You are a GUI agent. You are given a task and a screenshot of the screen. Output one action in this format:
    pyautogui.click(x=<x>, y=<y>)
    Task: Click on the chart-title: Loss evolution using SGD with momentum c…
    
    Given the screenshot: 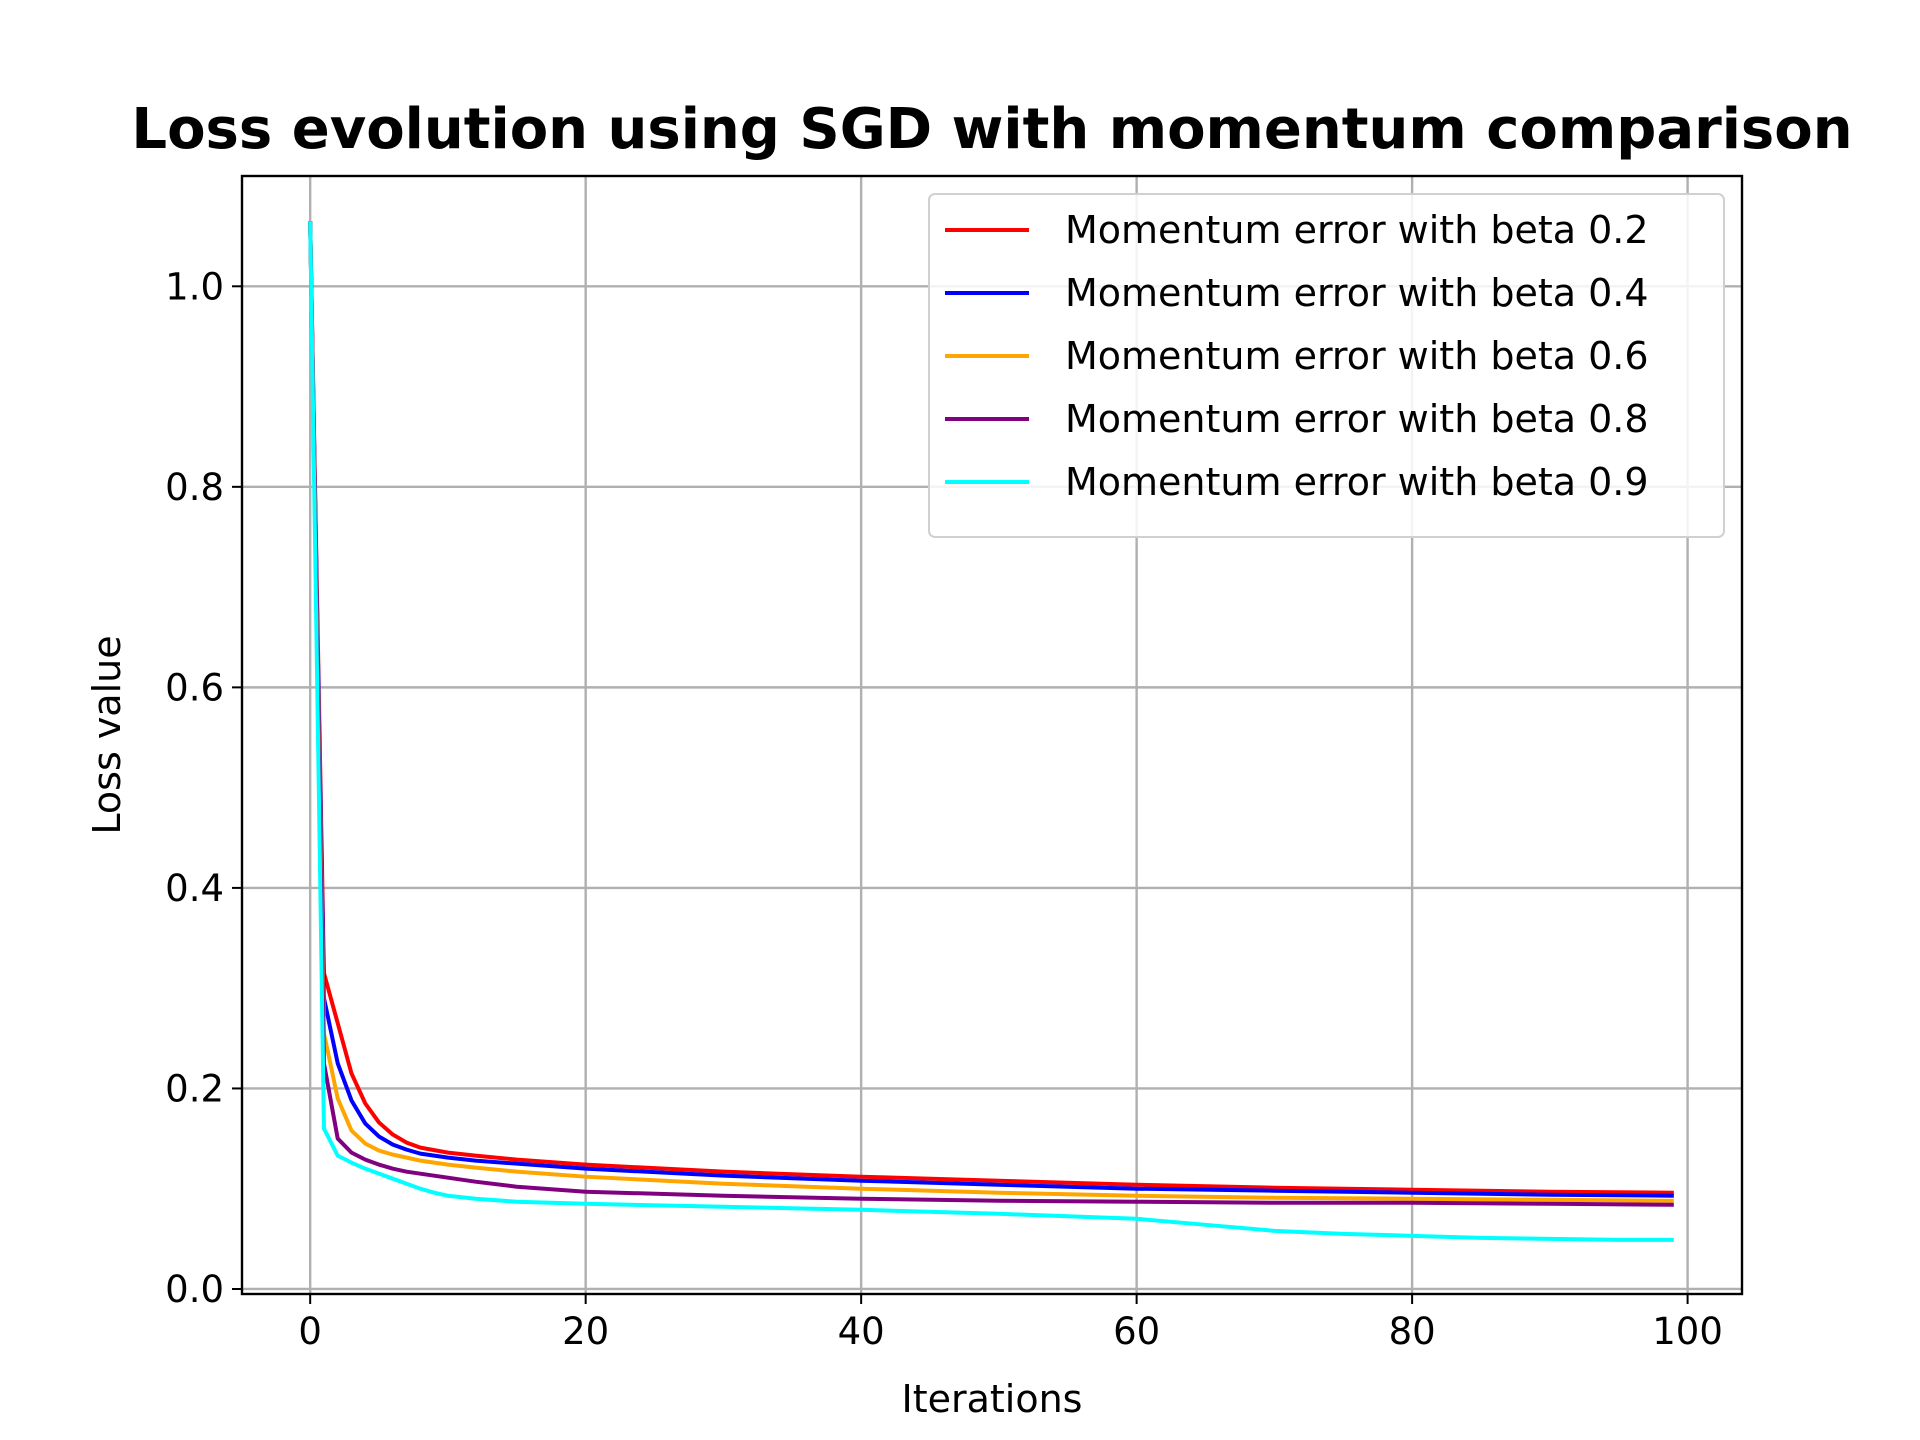 What is the action you would take?
    pyautogui.click(x=991, y=129)
    